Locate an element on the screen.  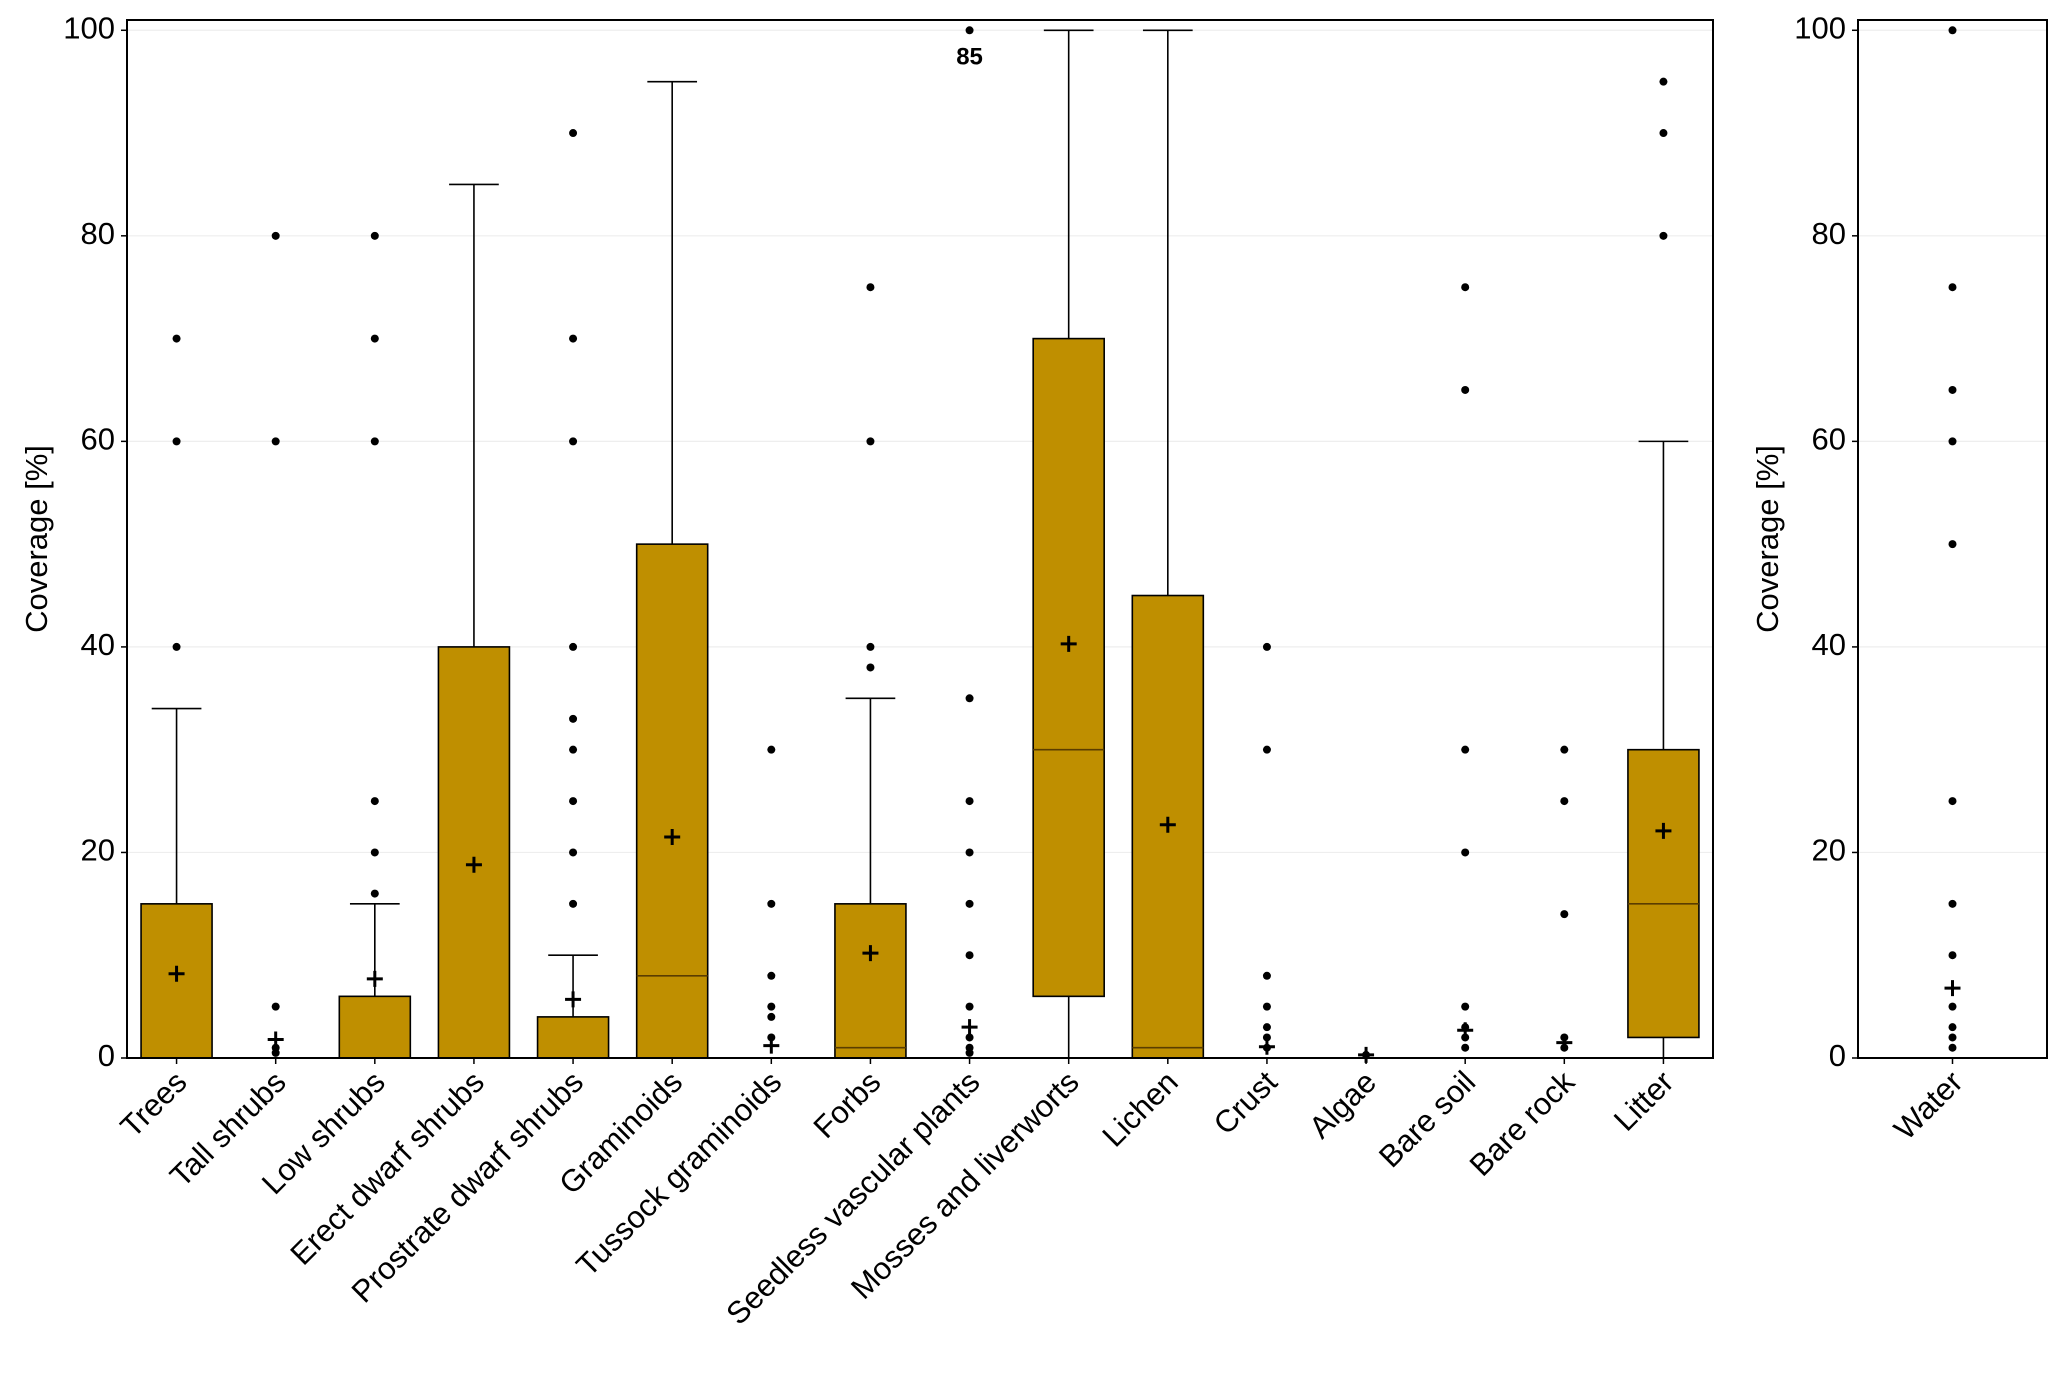
y-tick-label: 60 is located at coordinates (1829, 439).